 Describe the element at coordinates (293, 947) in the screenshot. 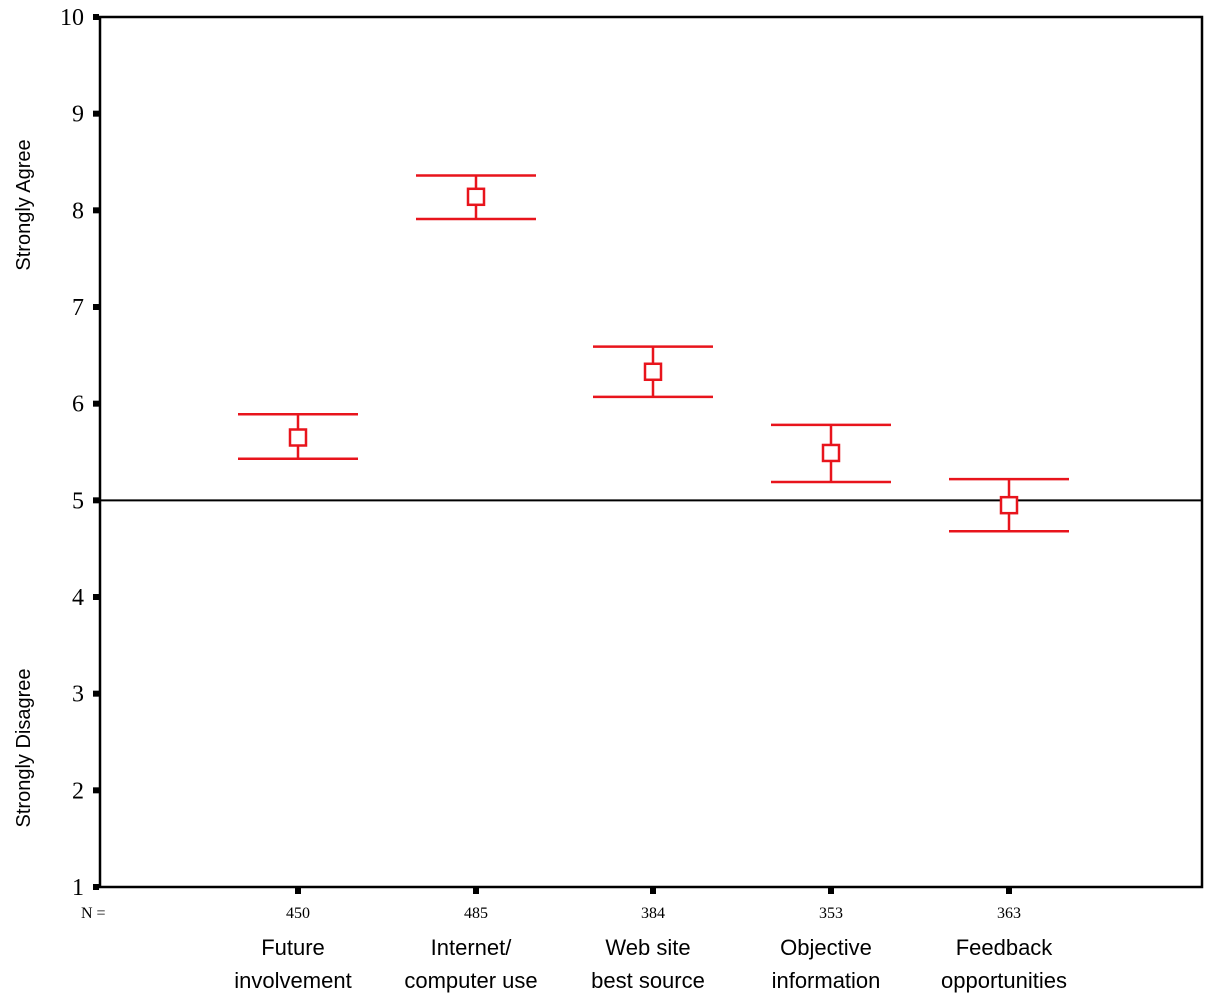

I see `category-label: Future` at that location.